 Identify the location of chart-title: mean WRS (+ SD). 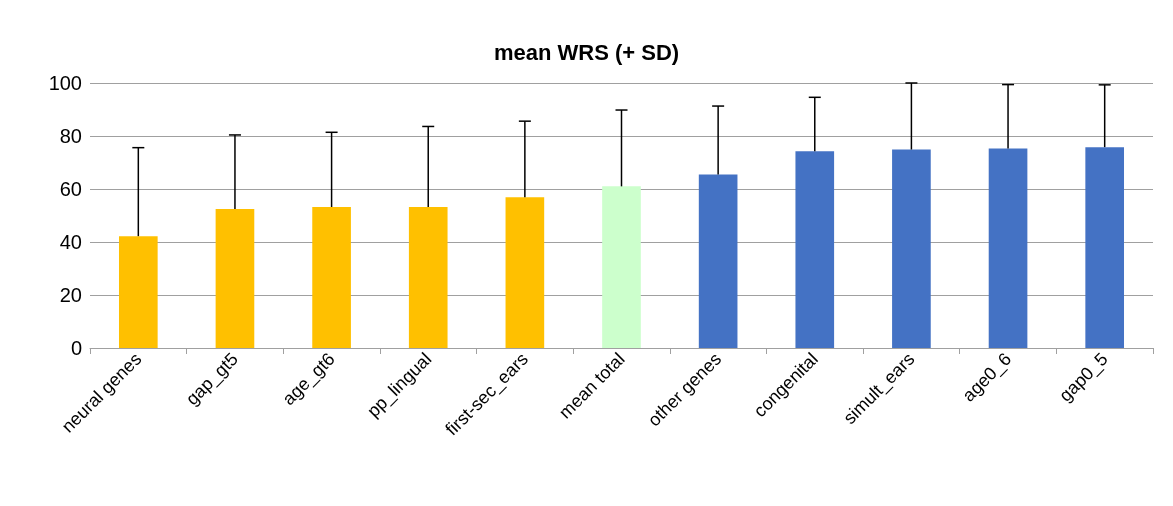
(586, 52).